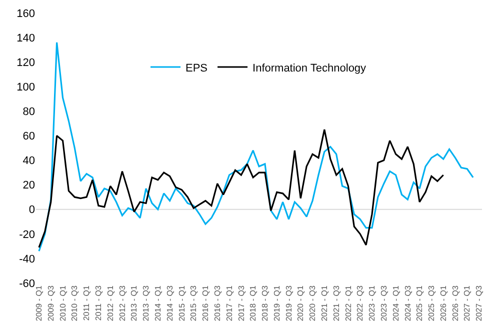 This screenshot has height=333, width=492. What do you see at coordinates (51, 303) in the screenshot?
I see `x-tick-label: 2009 - Q3` at bounding box center [51, 303].